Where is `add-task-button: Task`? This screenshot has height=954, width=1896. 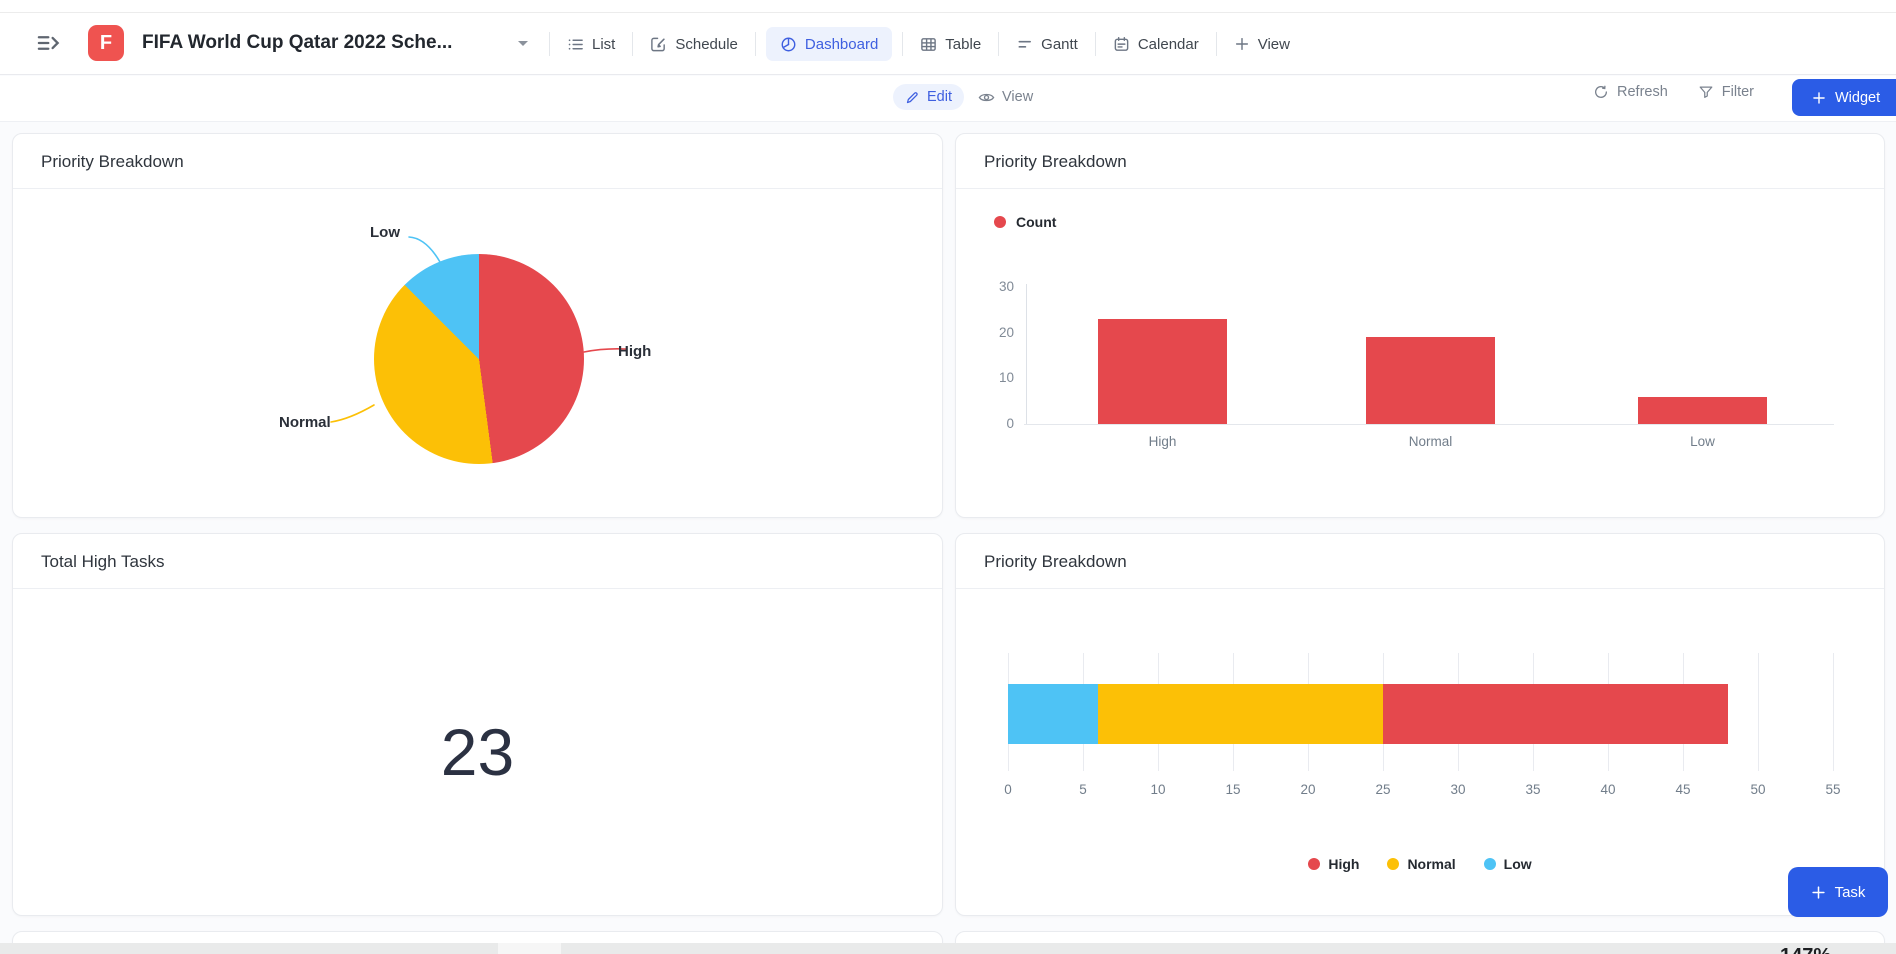
add-task-button: Task is located at coordinates (1838, 892).